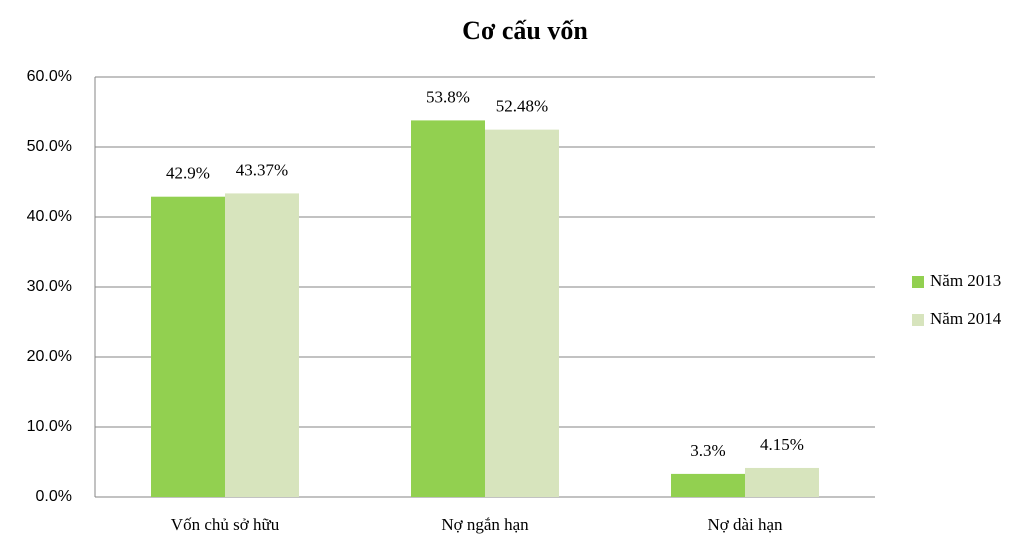  What do you see at coordinates (448, 96) in the screenshot?
I see `data-label: 53.8%` at bounding box center [448, 96].